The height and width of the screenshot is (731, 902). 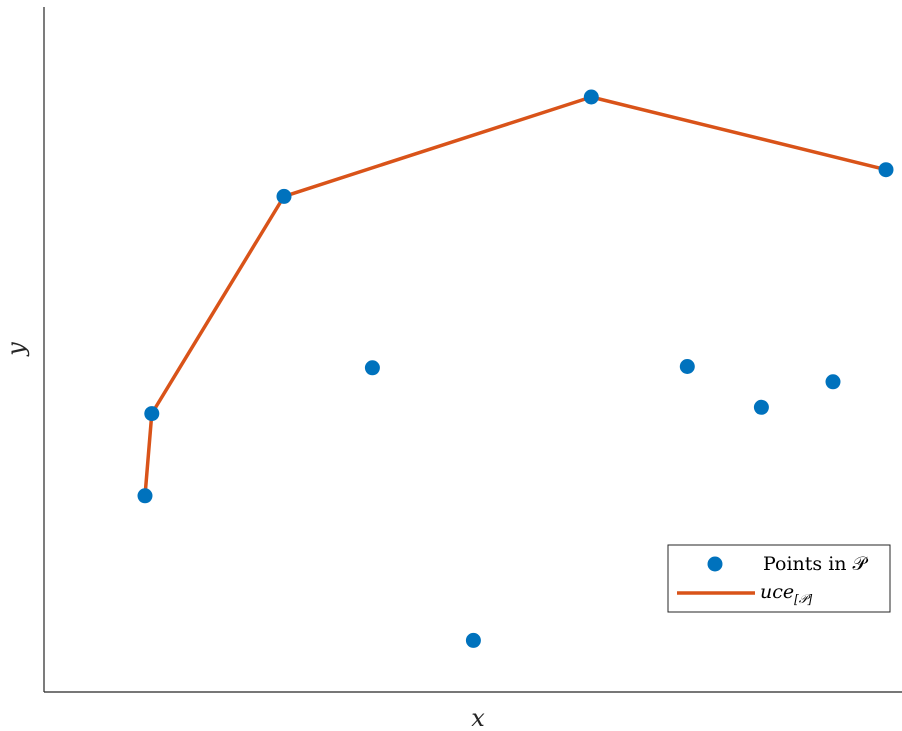 I want to click on y-axis-label: y, so click(x=16, y=349).